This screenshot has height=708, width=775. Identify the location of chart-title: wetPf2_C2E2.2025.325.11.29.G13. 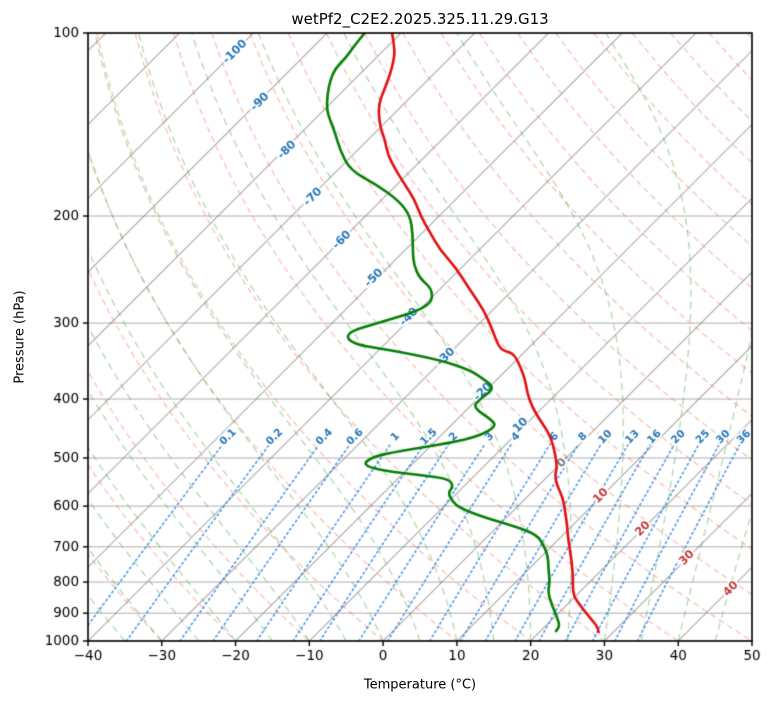
(420, 19).